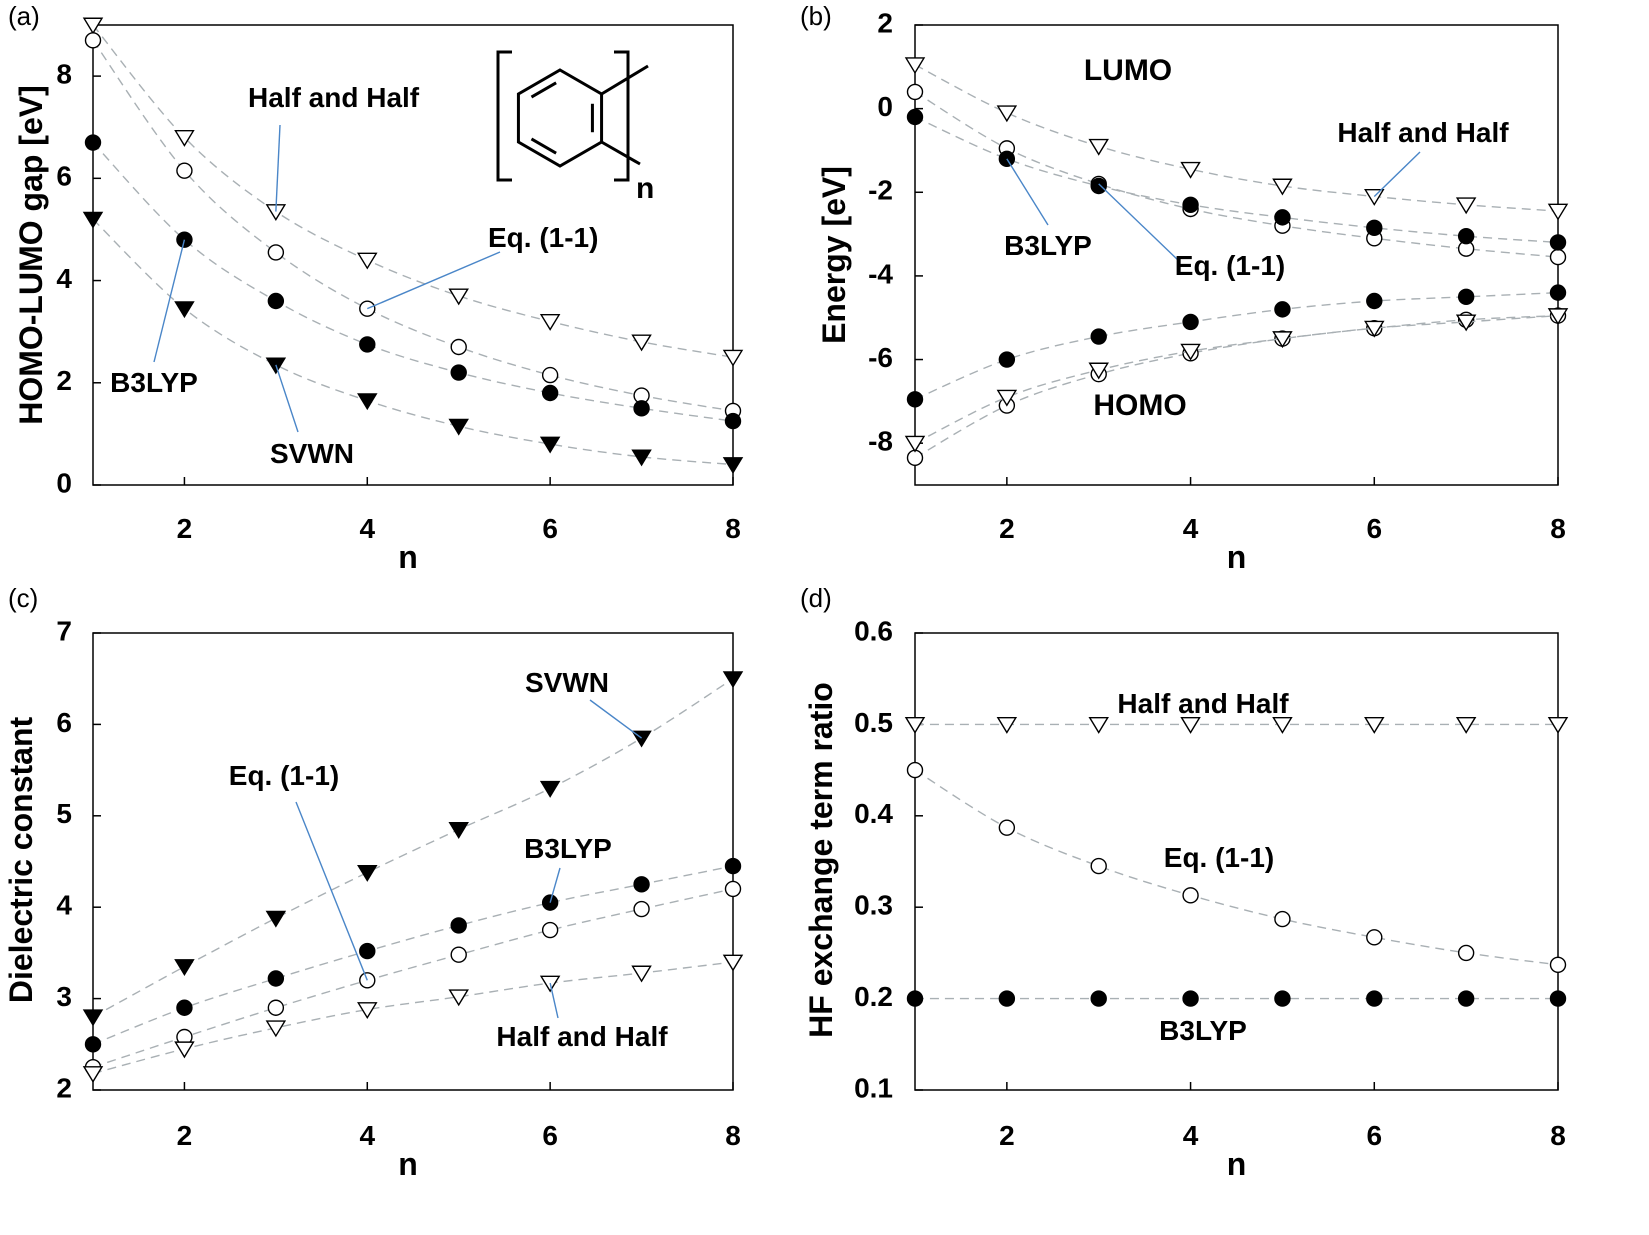 This screenshot has height=1235, width=1649. I want to click on y-tick-label: 0, so click(885, 106).